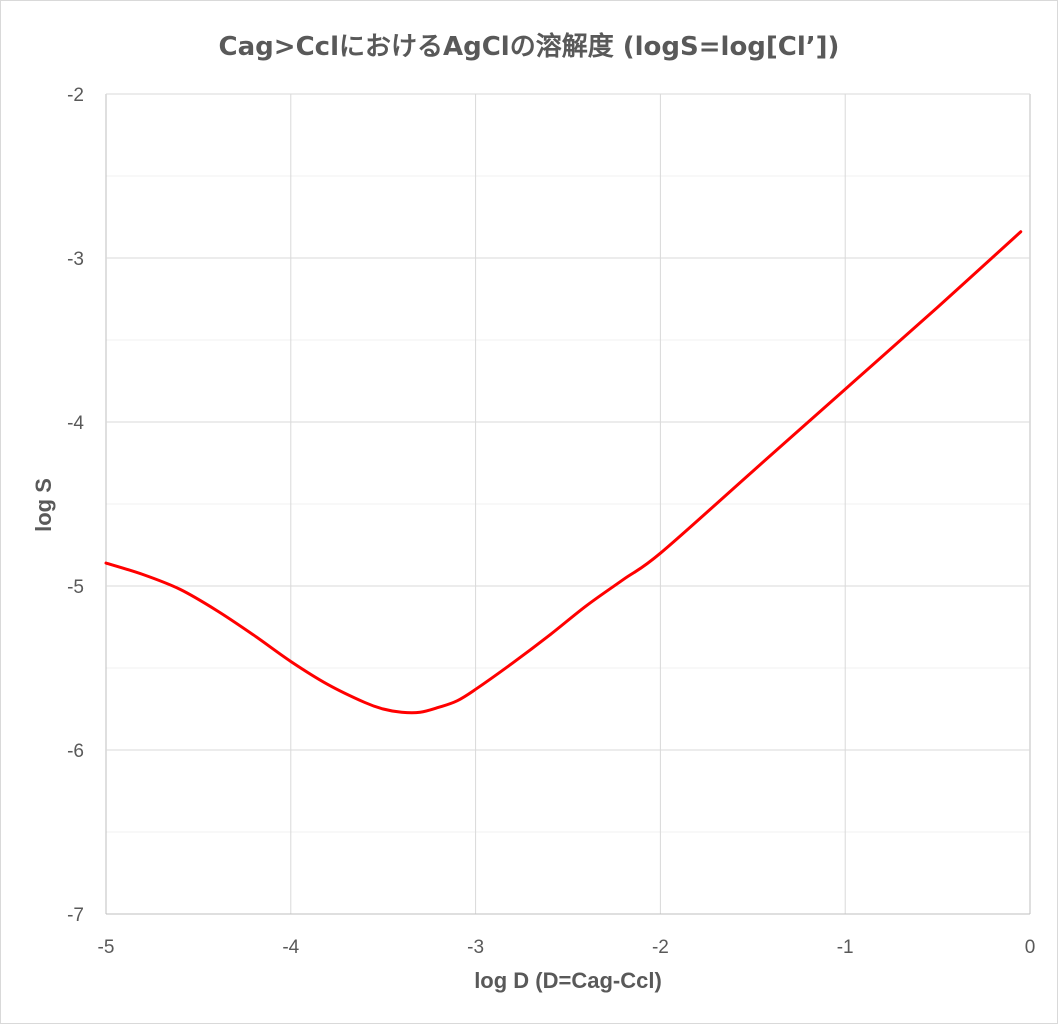 This screenshot has width=1058, height=1024. Describe the element at coordinates (75, 587) in the screenshot. I see `y-tick-label: -5` at that location.